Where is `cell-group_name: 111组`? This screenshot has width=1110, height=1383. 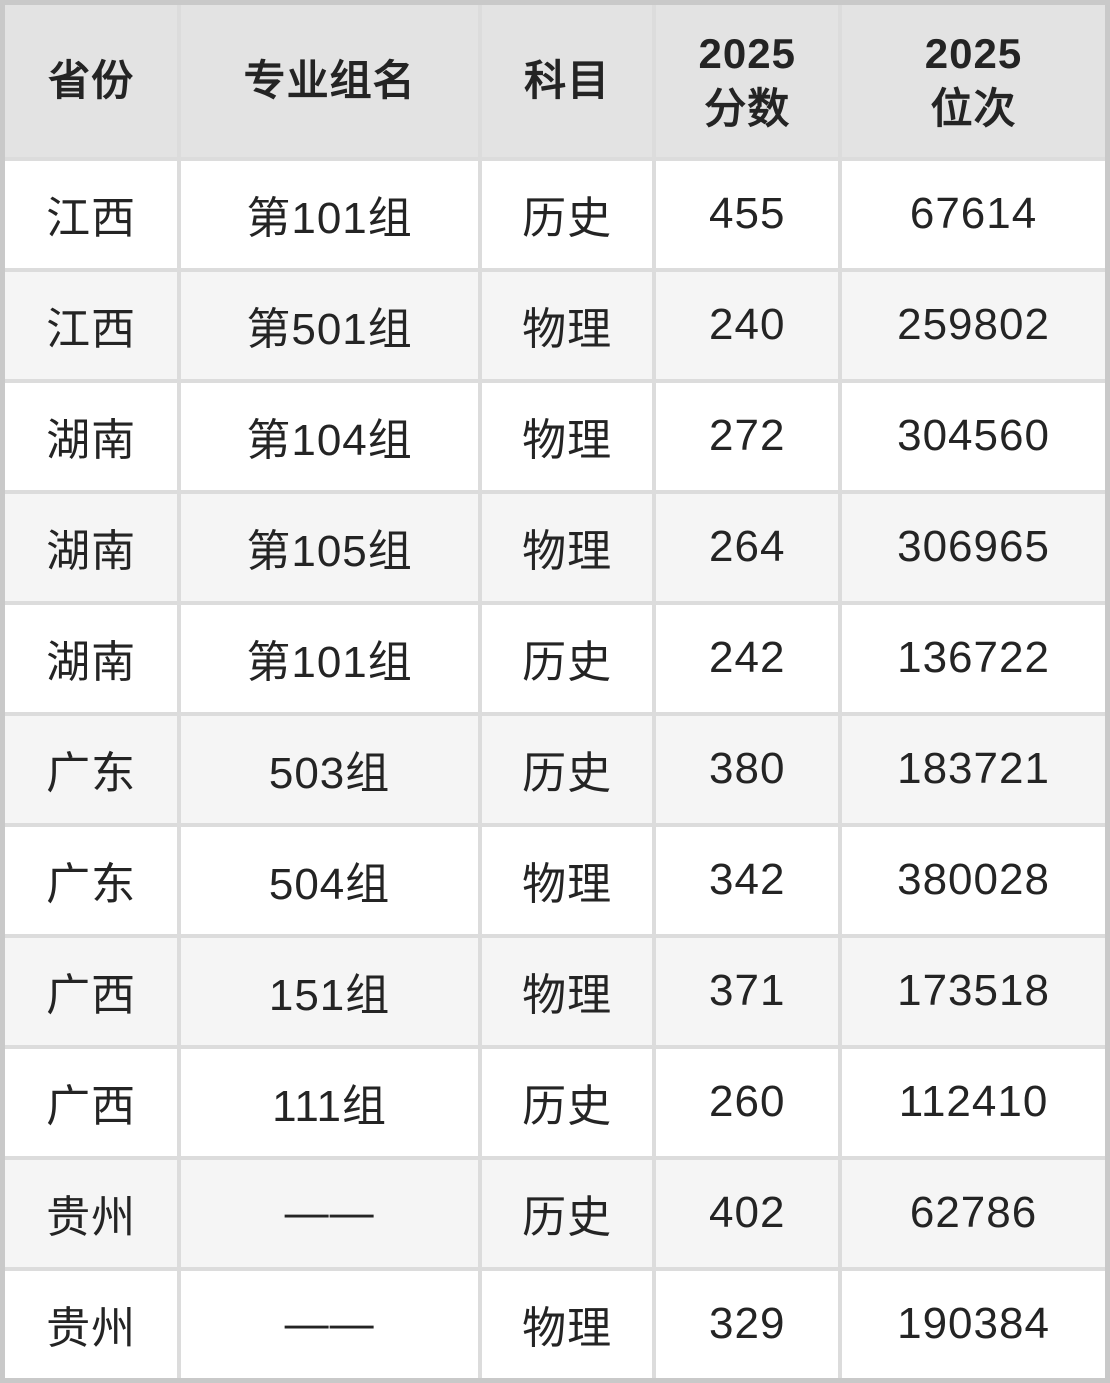
cell-group_name: 111组 is located at coordinates (329, 1102).